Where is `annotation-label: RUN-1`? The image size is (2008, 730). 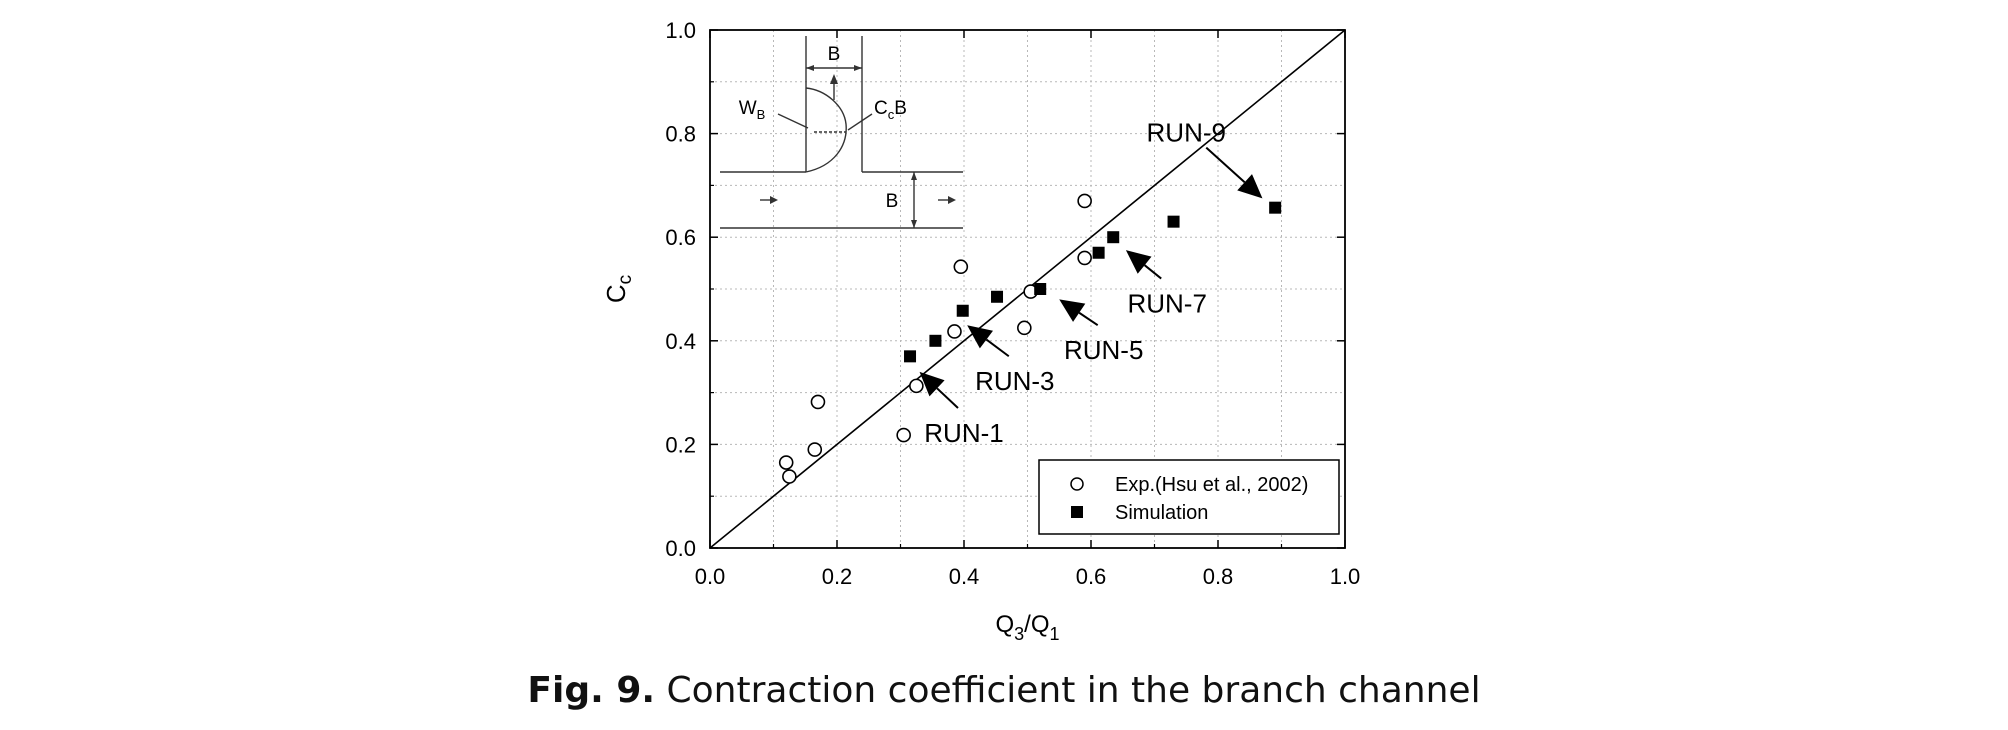 annotation-label: RUN-1 is located at coordinates (963, 433).